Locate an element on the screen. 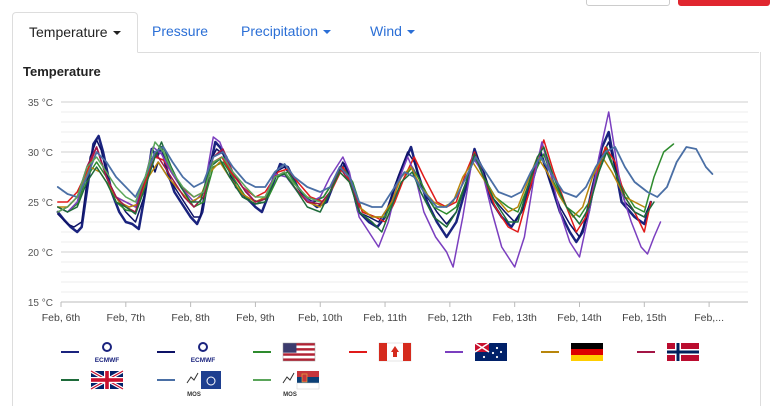 Image resolution: width=771 pixels, height=406 pixels. dmo-swirl-icon is located at coordinates (211, 381).